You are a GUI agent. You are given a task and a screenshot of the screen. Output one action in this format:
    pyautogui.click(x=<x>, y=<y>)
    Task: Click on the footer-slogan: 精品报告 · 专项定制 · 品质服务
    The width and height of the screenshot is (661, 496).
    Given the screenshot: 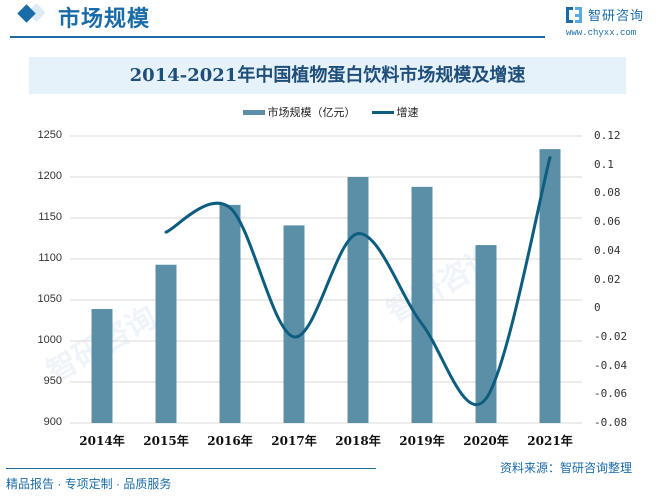 What is the action you would take?
    pyautogui.click(x=89, y=484)
    